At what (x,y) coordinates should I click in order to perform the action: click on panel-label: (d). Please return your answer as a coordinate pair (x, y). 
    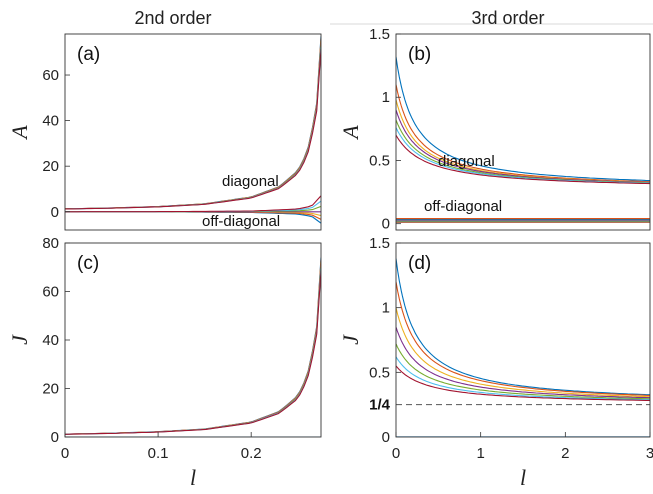
    Looking at the image, I should click on (419, 263).